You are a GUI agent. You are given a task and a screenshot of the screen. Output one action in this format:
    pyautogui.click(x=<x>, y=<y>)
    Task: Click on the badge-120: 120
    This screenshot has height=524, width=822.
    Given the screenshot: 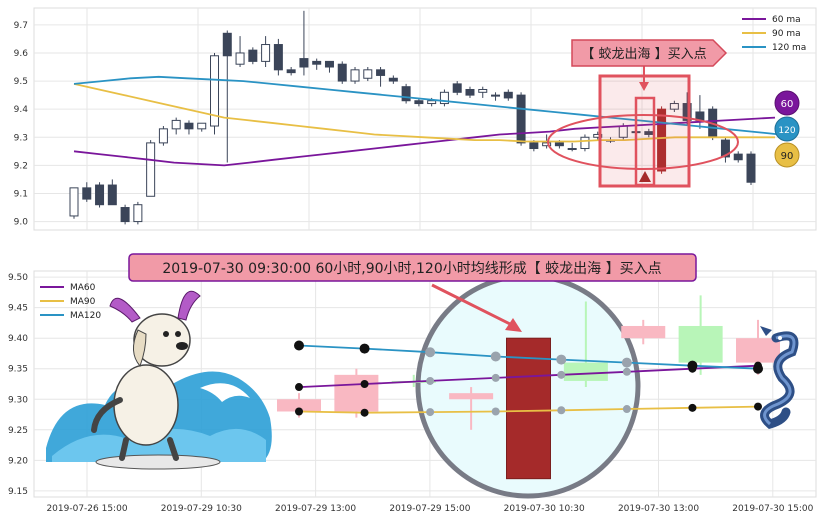 What is the action you would take?
    pyautogui.click(x=786, y=131)
    